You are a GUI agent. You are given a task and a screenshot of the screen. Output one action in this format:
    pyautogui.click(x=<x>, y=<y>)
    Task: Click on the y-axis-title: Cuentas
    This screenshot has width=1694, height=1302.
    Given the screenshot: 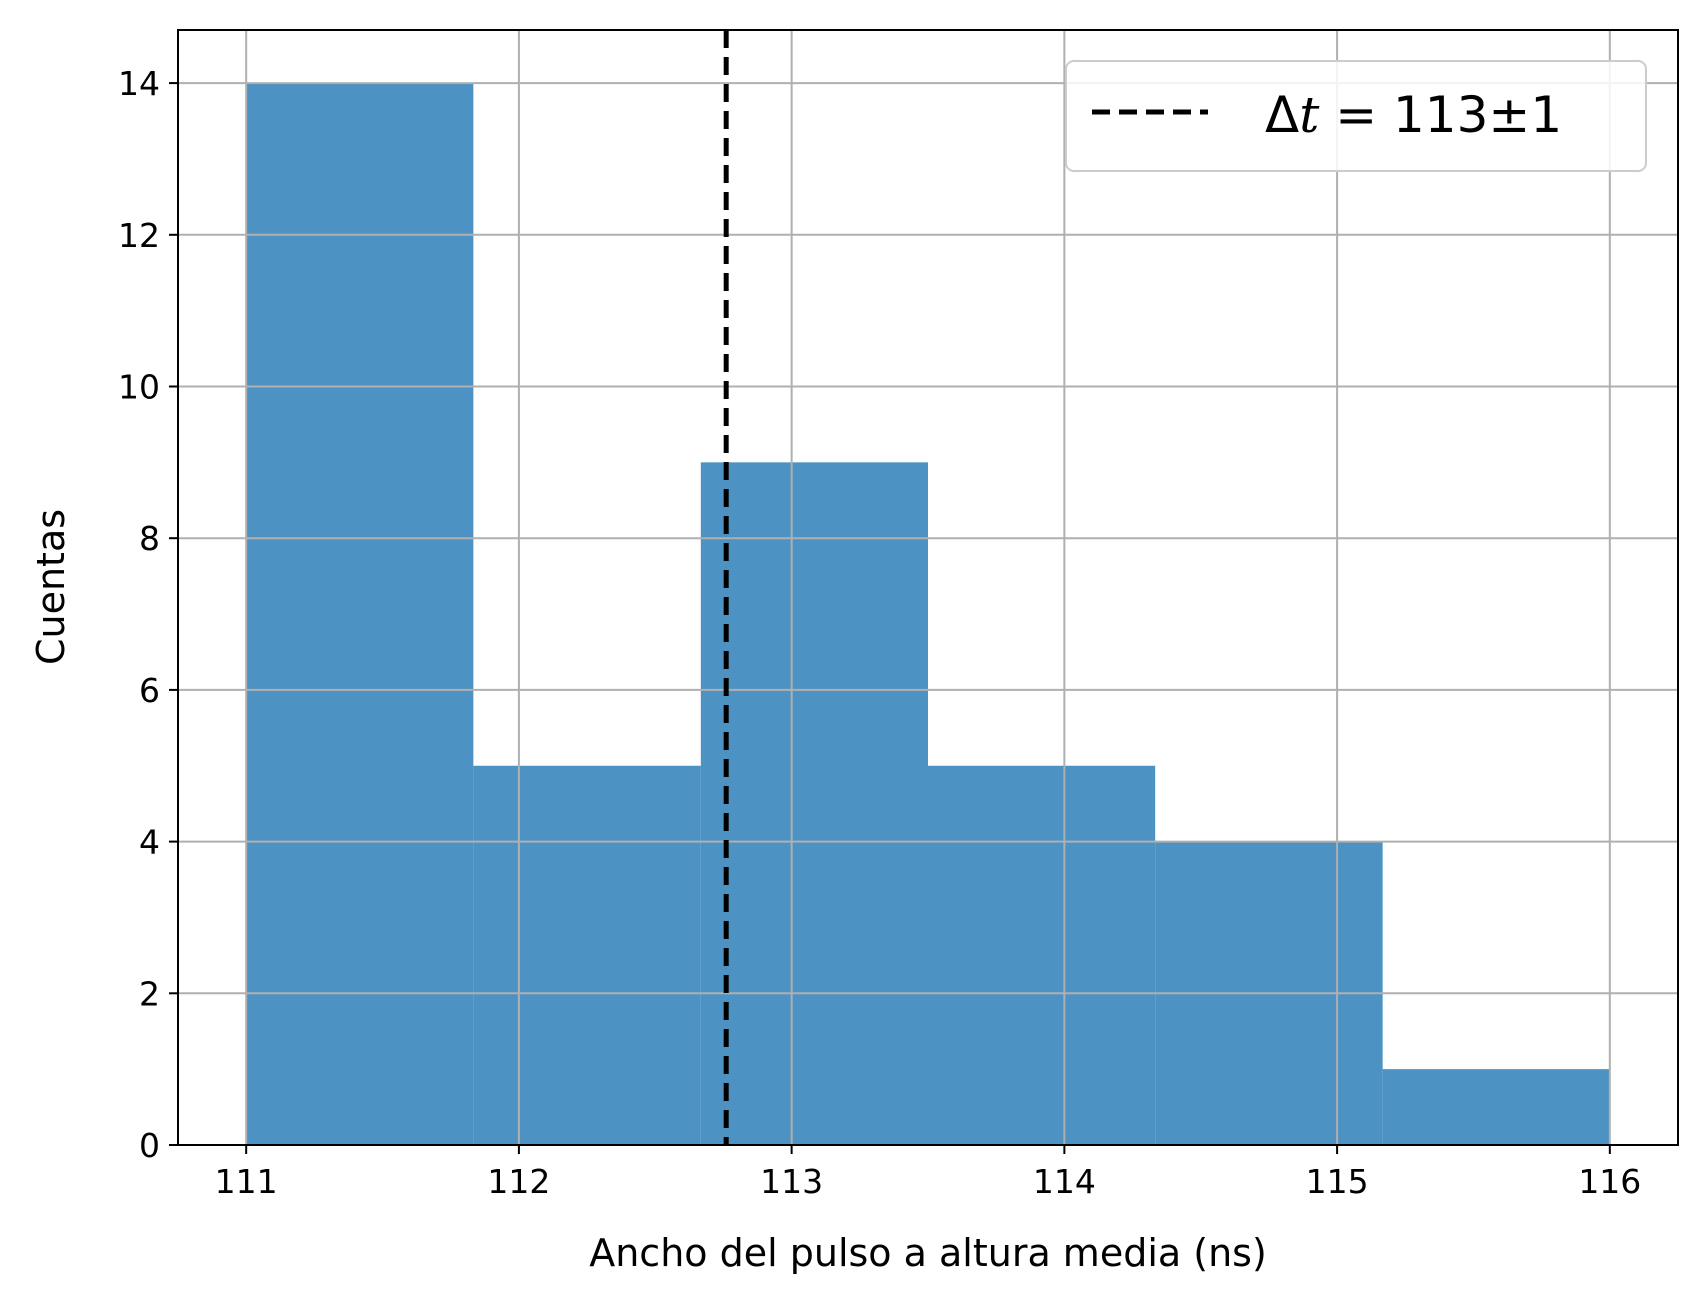 What is the action you would take?
    pyautogui.click(x=51, y=587)
    